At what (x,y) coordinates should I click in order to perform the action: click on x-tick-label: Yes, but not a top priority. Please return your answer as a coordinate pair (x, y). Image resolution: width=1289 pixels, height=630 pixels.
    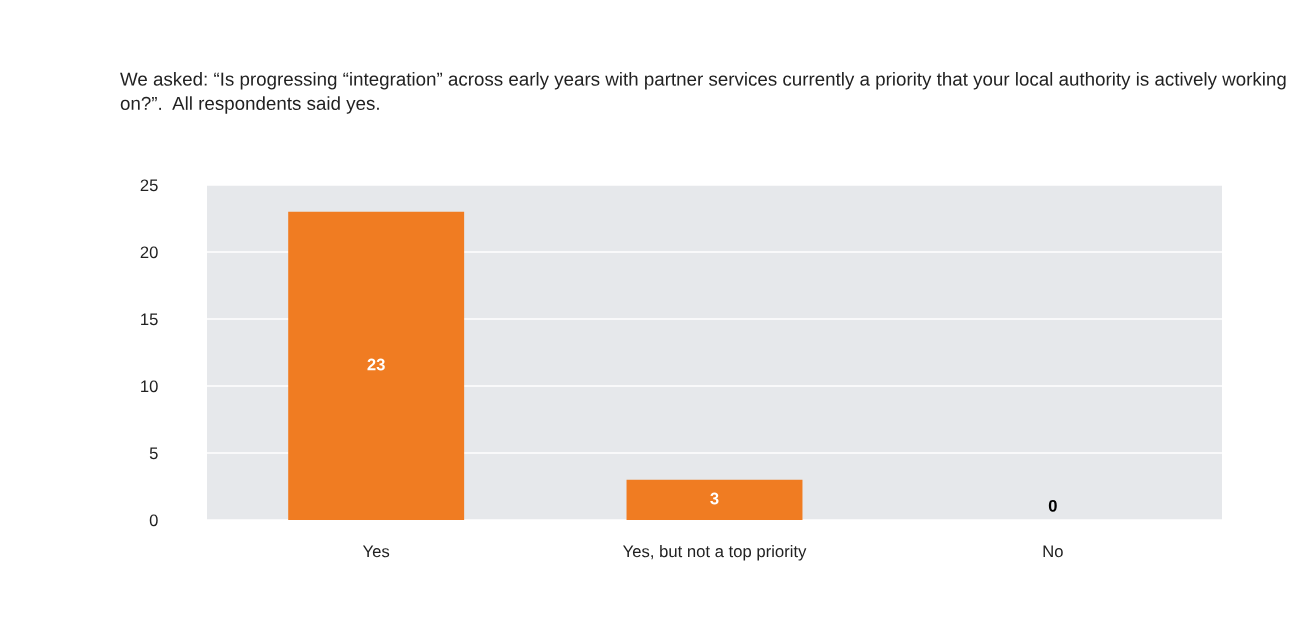
    Looking at the image, I should click on (714, 553).